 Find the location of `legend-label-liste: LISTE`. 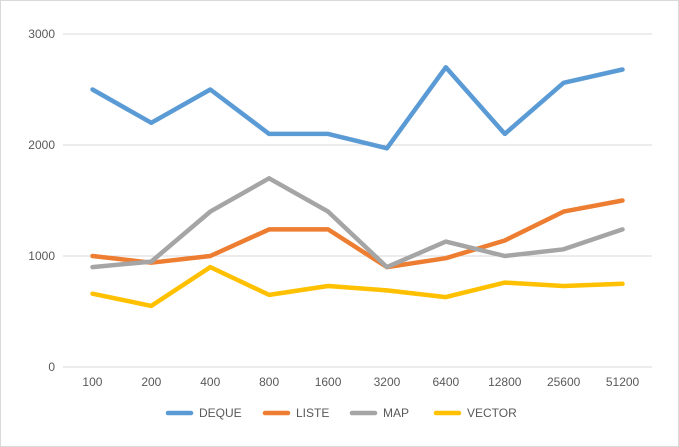

legend-label-liste: LISTE is located at coordinates (312, 413).